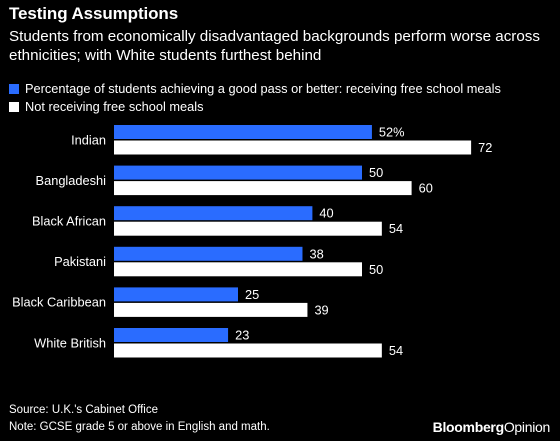 The width and height of the screenshot is (560, 441). I want to click on category-label-pakistani: Pakistani, so click(80, 261).